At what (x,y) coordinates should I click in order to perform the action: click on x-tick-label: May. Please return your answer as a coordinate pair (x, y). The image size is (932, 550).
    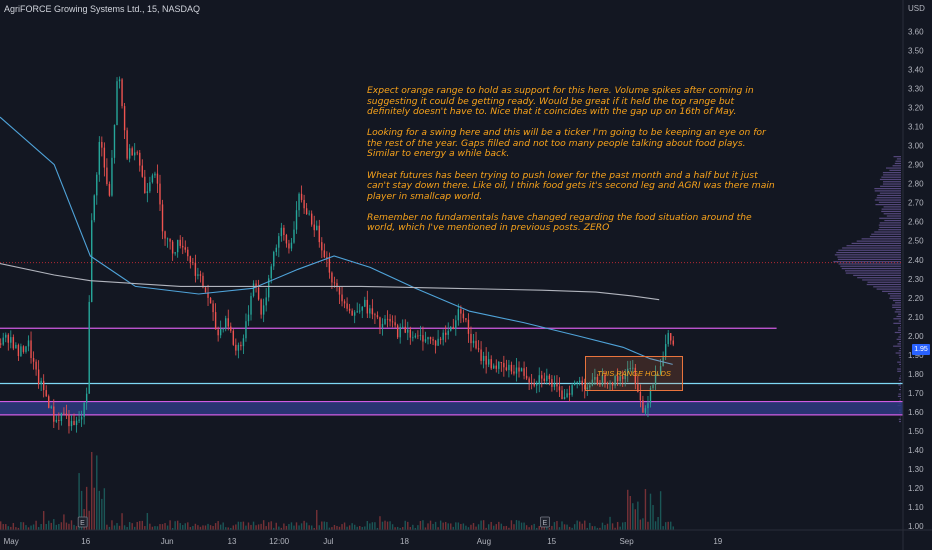
    Looking at the image, I should click on (11, 541).